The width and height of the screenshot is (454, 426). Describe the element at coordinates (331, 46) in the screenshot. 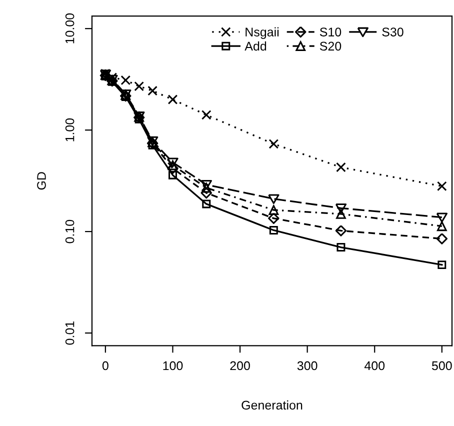

I see `legend-label: S20` at that location.